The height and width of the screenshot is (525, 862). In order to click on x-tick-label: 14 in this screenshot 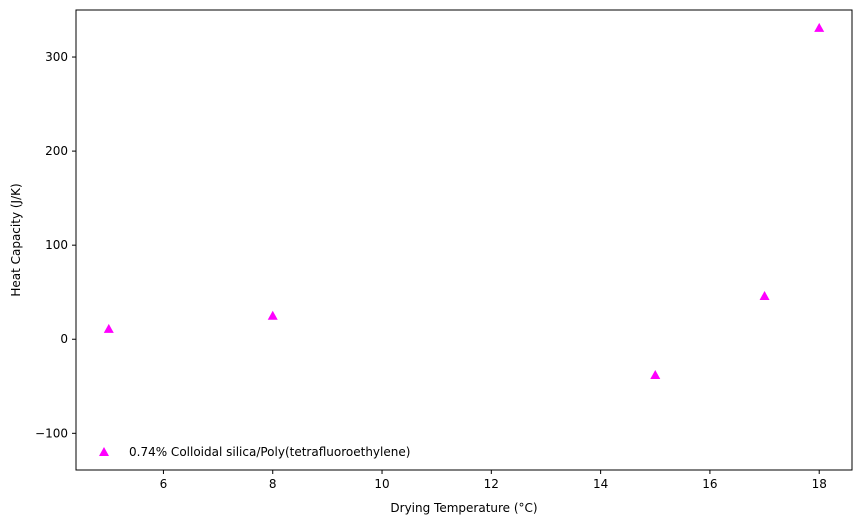, I will do `click(600, 484)`.